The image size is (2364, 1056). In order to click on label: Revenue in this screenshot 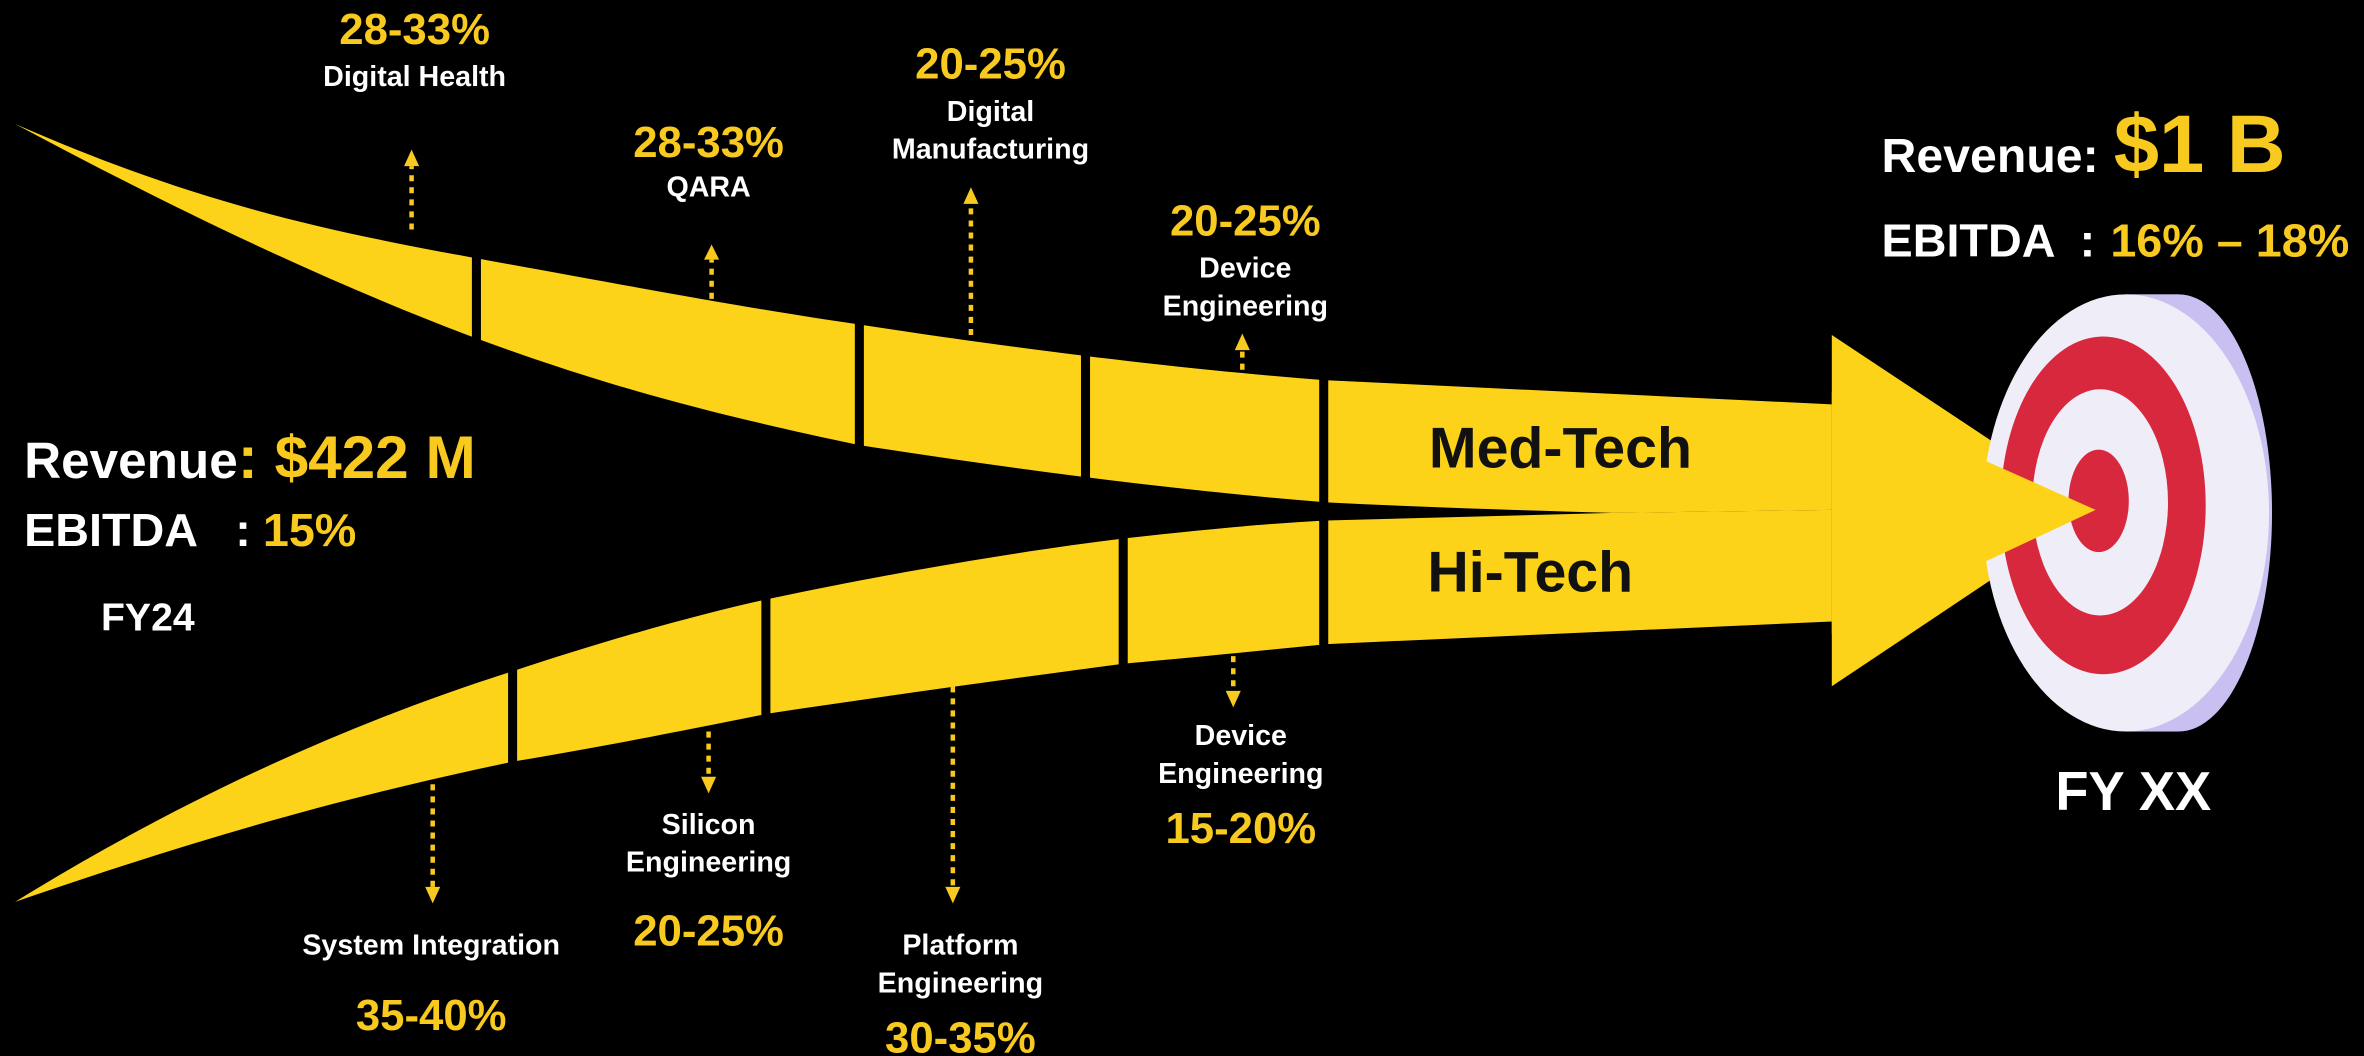, I will do `click(131, 460)`.